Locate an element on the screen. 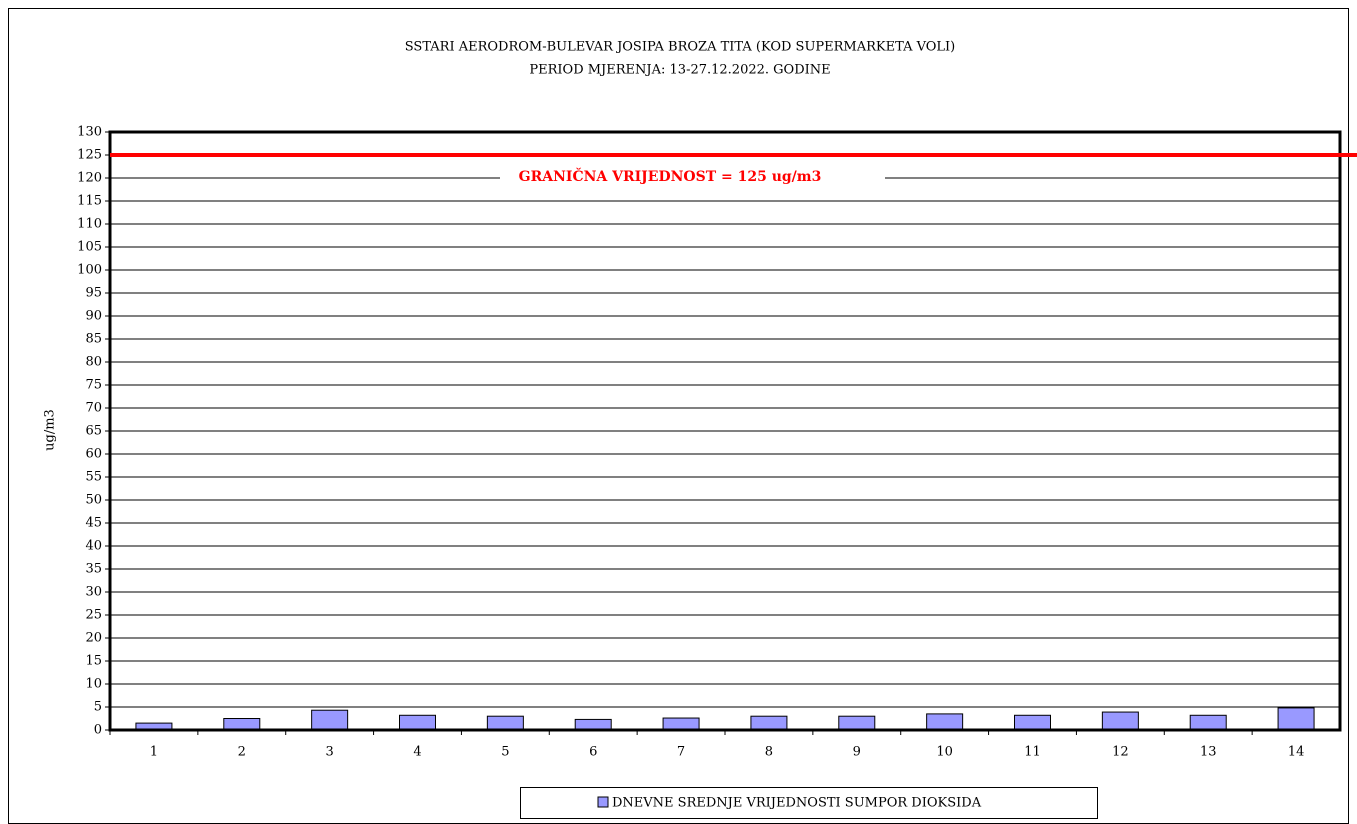  y-tick-label: 35 is located at coordinates (93, 569).